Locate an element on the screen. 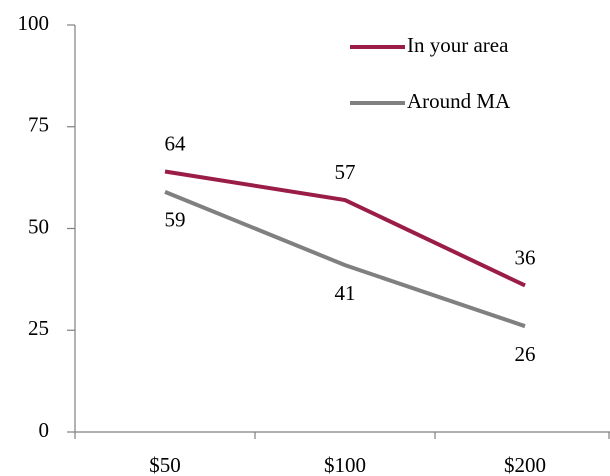 The image size is (610, 476). x-tick-label: $50 is located at coordinates (165, 464).